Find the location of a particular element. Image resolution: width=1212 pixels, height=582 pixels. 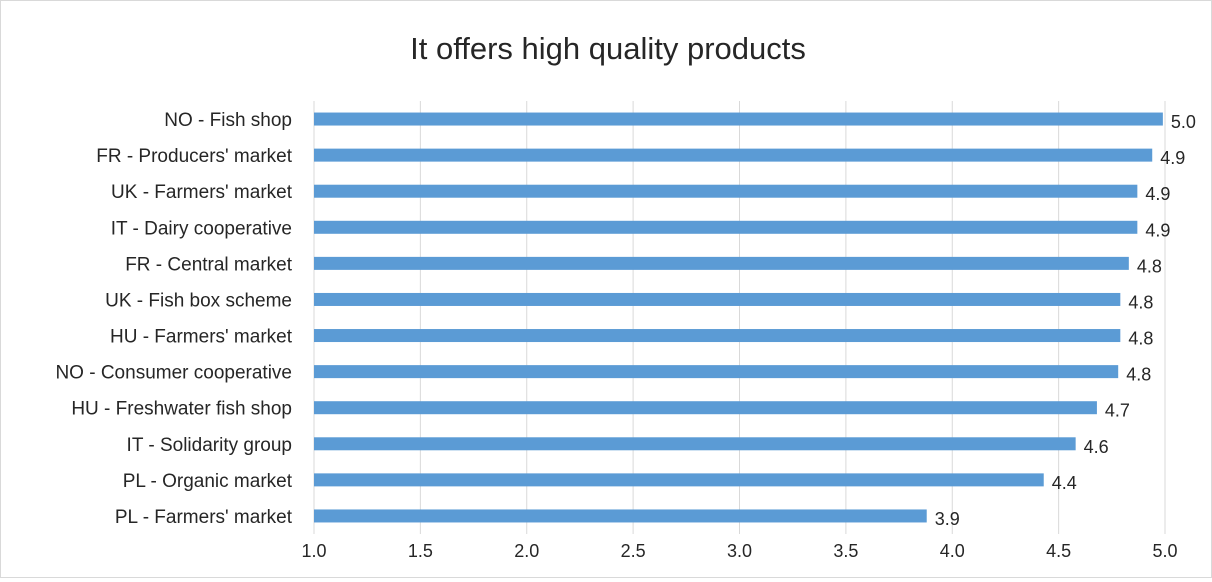

category-label: PL - Organic market is located at coordinates (208, 481).